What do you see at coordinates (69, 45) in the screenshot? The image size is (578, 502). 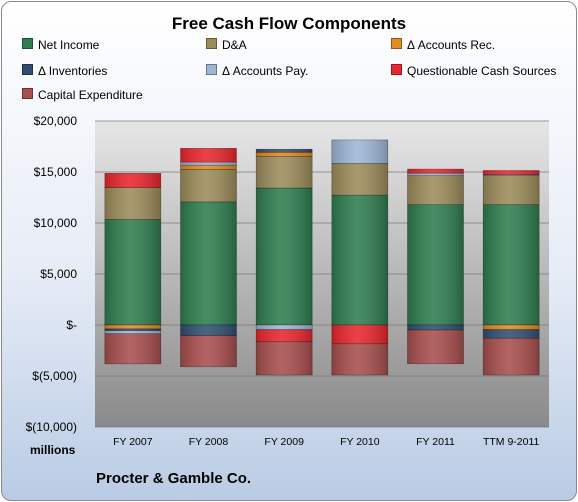 I see `legend-label: Net Income` at bounding box center [69, 45].